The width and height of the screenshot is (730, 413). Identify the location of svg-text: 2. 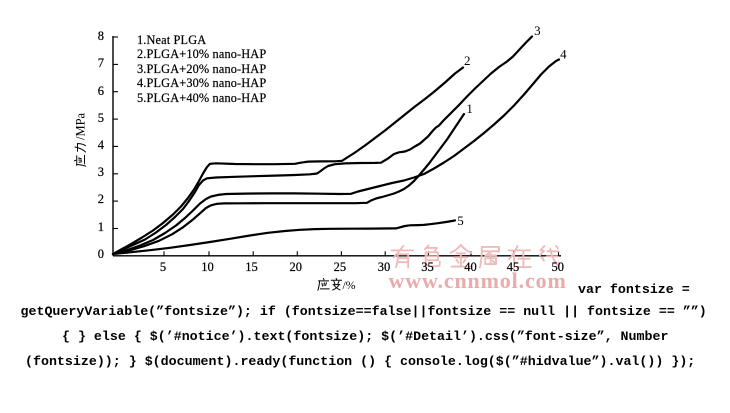
(467, 60).